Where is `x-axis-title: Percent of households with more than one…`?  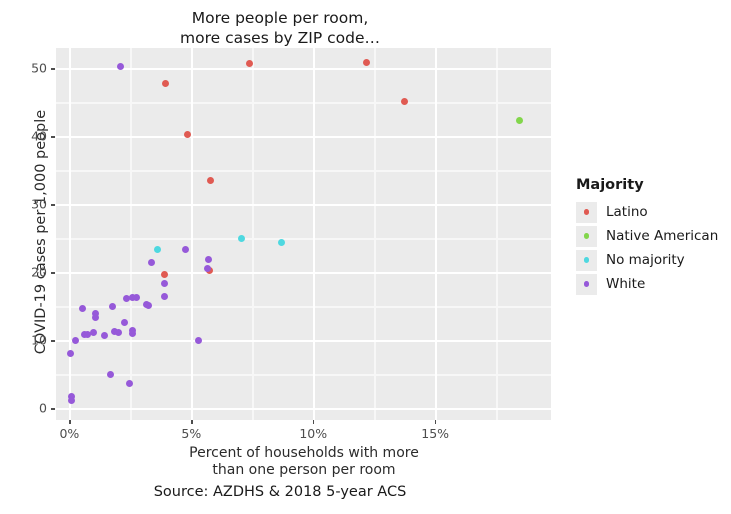
x-axis-title: Percent of households with more than one… is located at coordinates (304, 461).